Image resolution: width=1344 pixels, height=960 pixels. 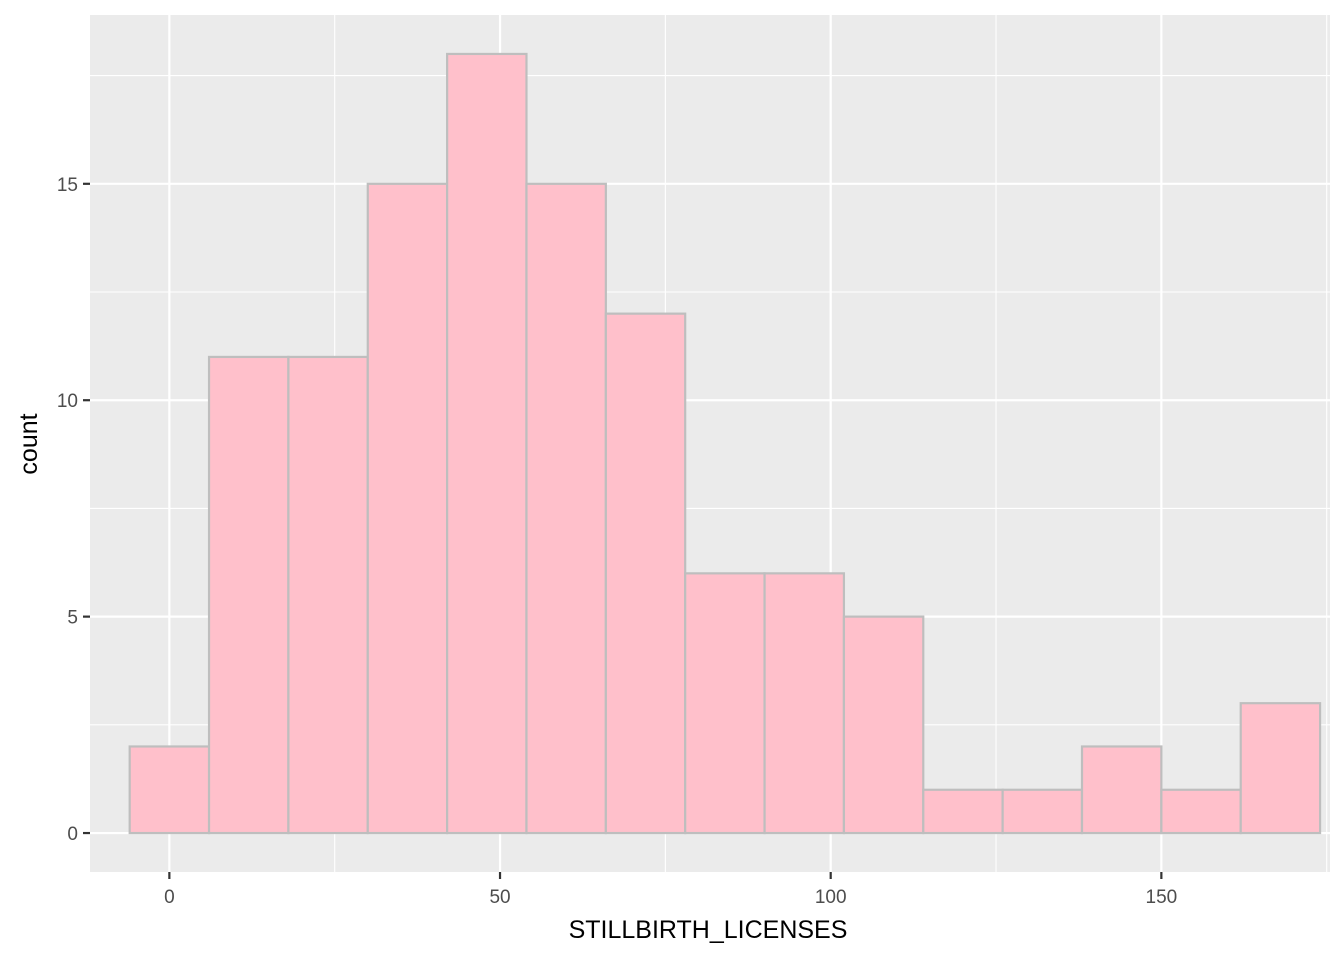 I want to click on y-axis: 0 5 10 15, so click(x=73, y=510).